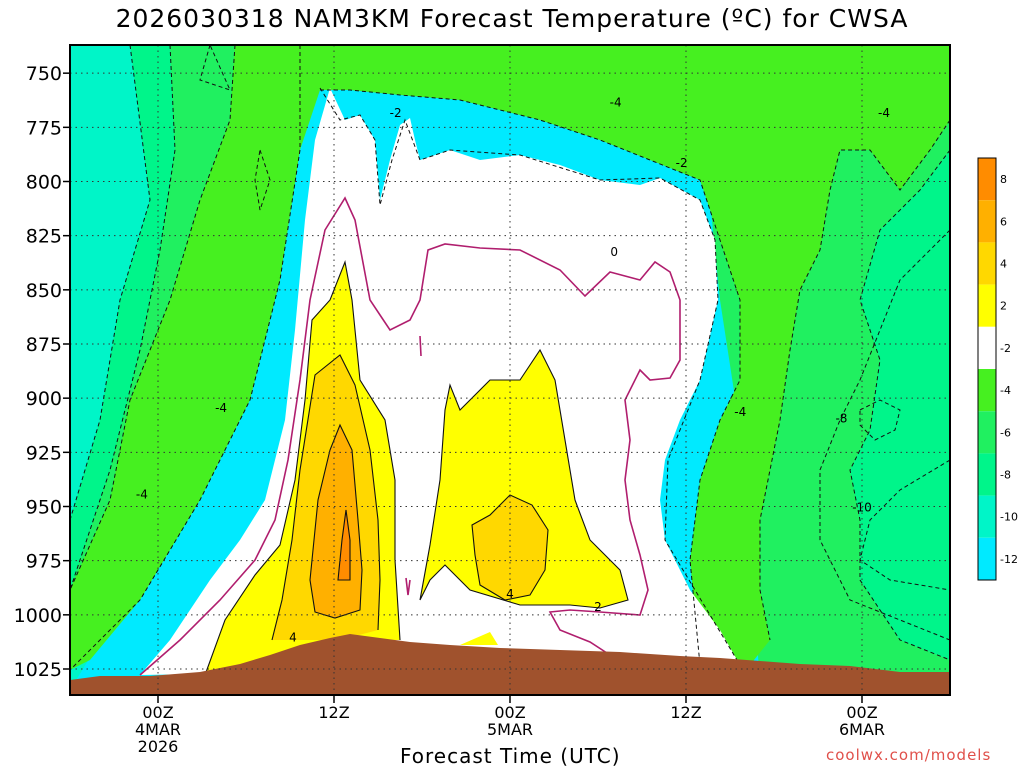 This screenshot has width=1024, height=768. What do you see at coordinates (44, 74) in the screenshot?
I see `y-tick-label: 750` at bounding box center [44, 74].